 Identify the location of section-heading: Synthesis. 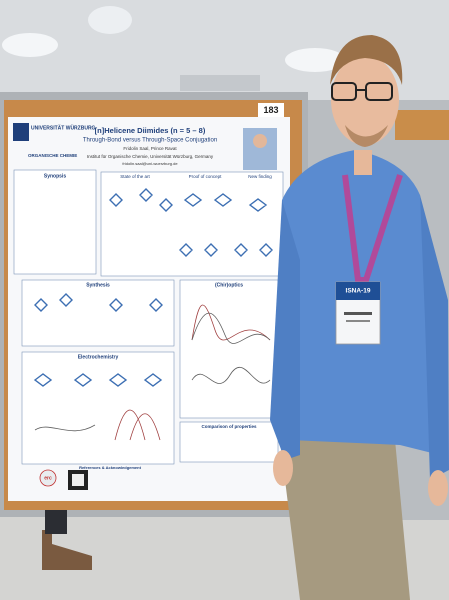
(98, 285).